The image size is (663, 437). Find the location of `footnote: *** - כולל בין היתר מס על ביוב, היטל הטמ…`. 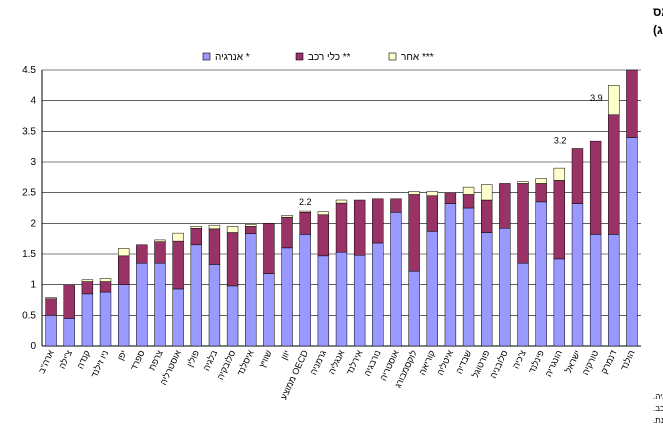

footnote: *** - כולל בין היתר מס על ביוב, היטל הטמ… is located at coordinates (658, 420).